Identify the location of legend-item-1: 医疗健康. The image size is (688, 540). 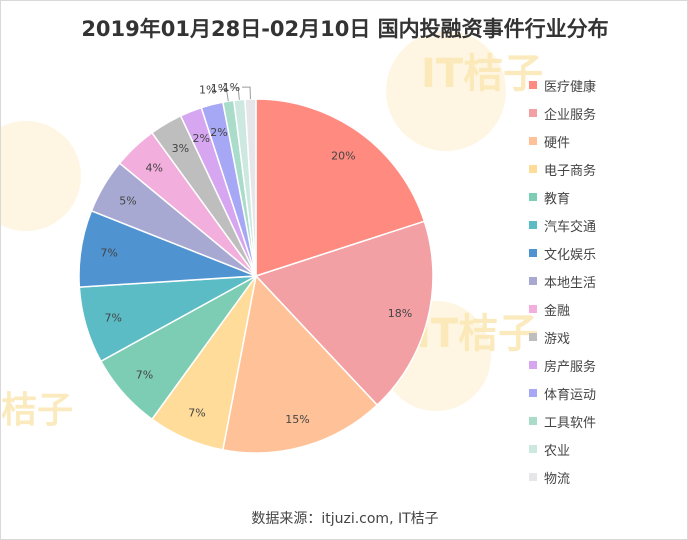
(604, 85).